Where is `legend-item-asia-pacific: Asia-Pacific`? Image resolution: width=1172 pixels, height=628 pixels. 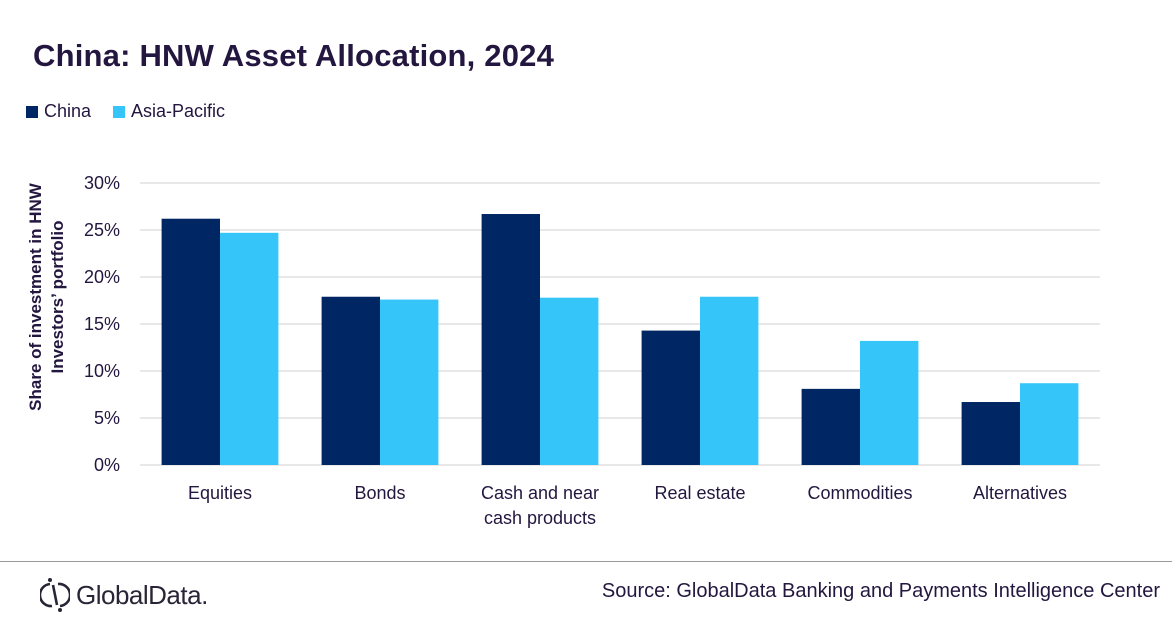 legend-item-asia-pacific: Asia-Pacific is located at coordinates (169, 111).